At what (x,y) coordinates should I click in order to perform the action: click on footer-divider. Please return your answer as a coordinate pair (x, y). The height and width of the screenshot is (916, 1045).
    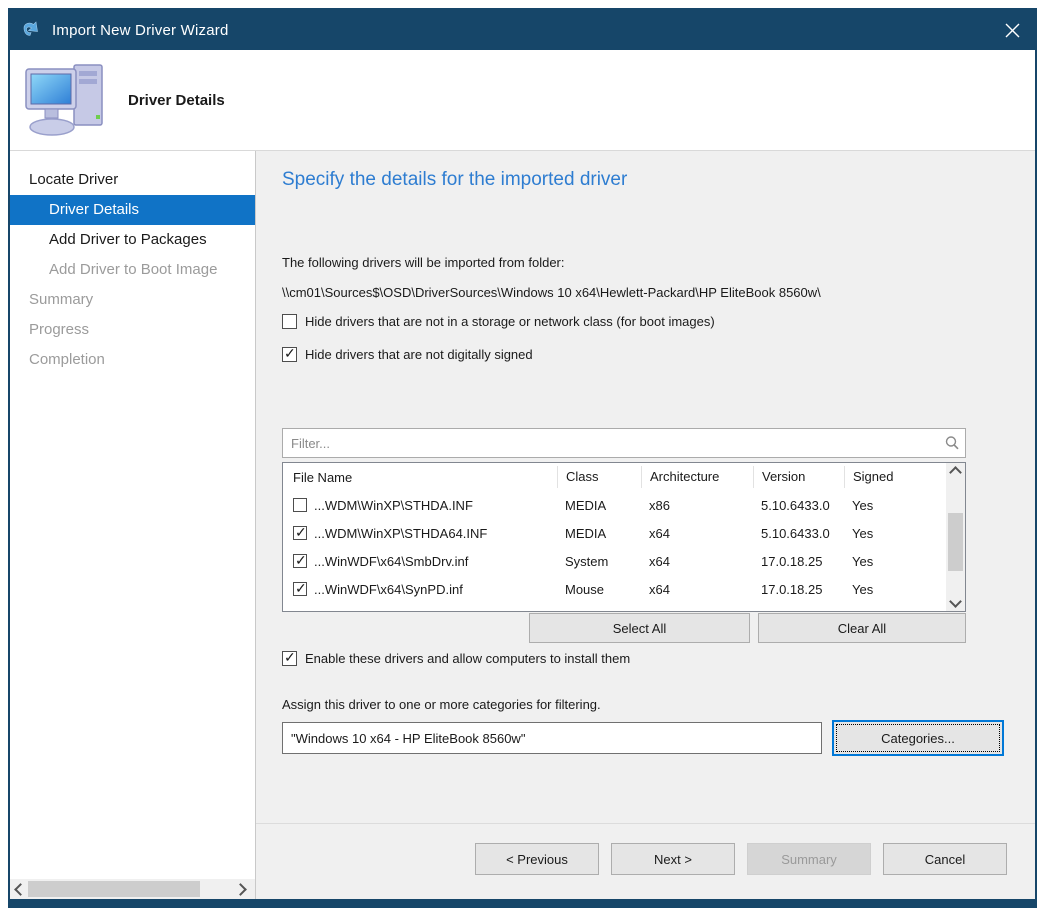
    Looking at the image, I should click on (645, 823).